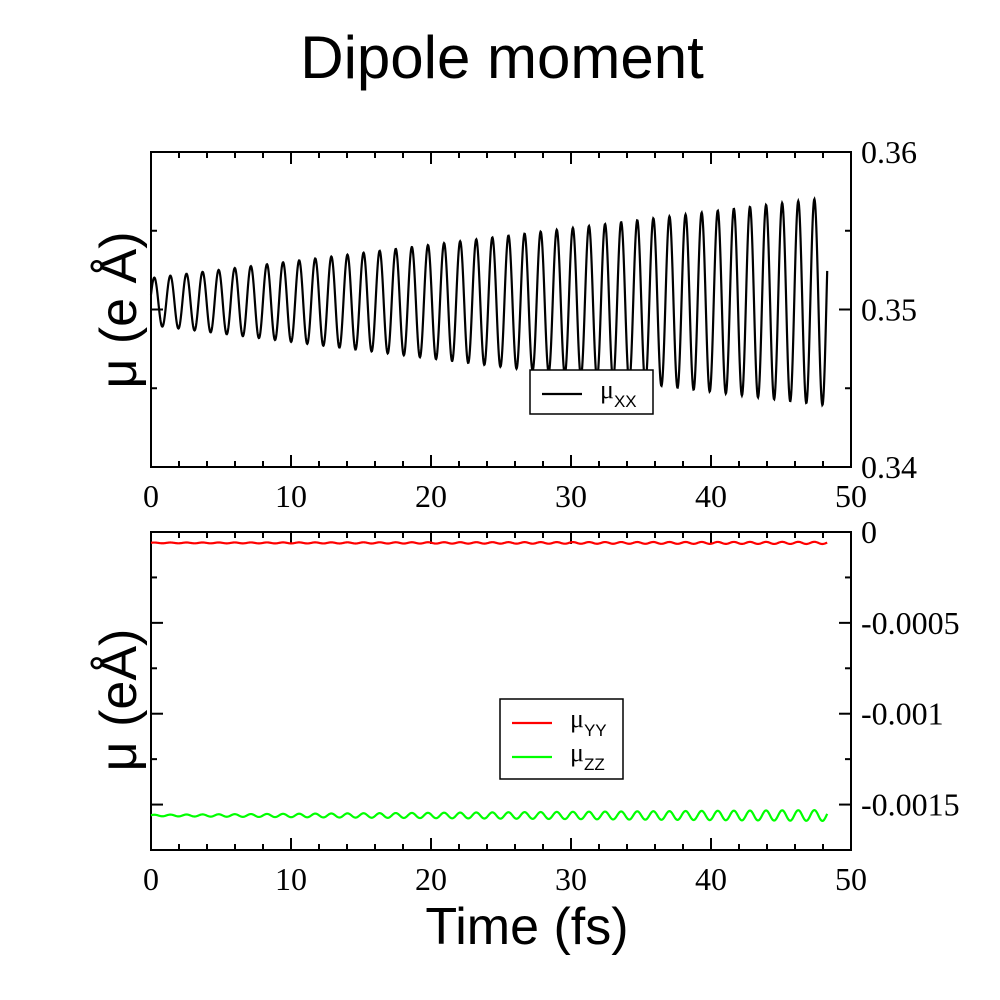 The height and width of the screenshot is (1000, 1000). What do you see at coordinates (502, 57) in the screenshot?
I see `figure-title: Dipole moment` at bounding box center [502, 57].